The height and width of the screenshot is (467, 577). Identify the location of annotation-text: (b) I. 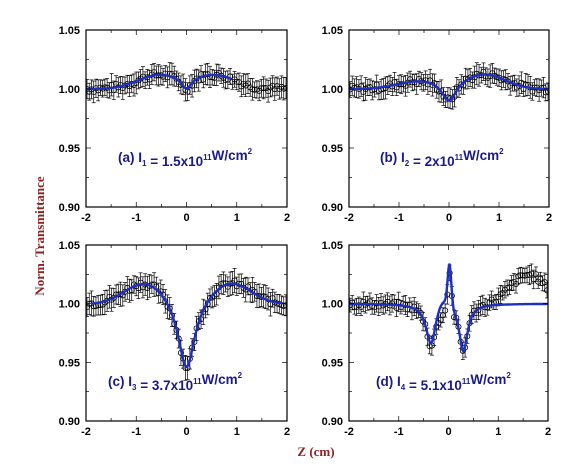
(392, 157).